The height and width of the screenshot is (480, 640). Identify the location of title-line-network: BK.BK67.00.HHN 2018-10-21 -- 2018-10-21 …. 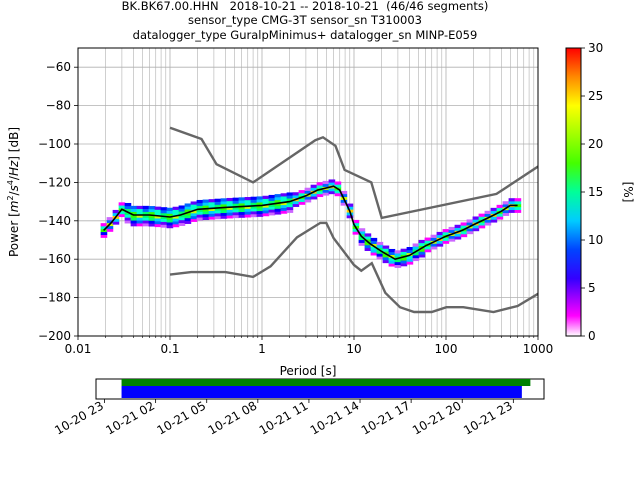
(305, 6).